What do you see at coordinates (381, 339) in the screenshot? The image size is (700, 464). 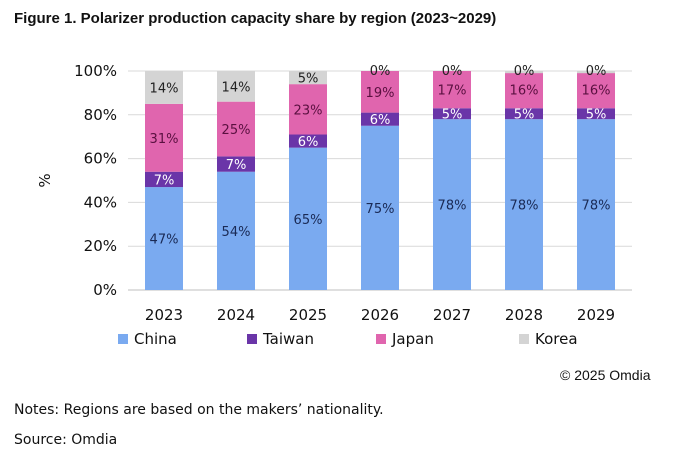 I see `legend-swatch-japan` at bounding box center [381, 339].